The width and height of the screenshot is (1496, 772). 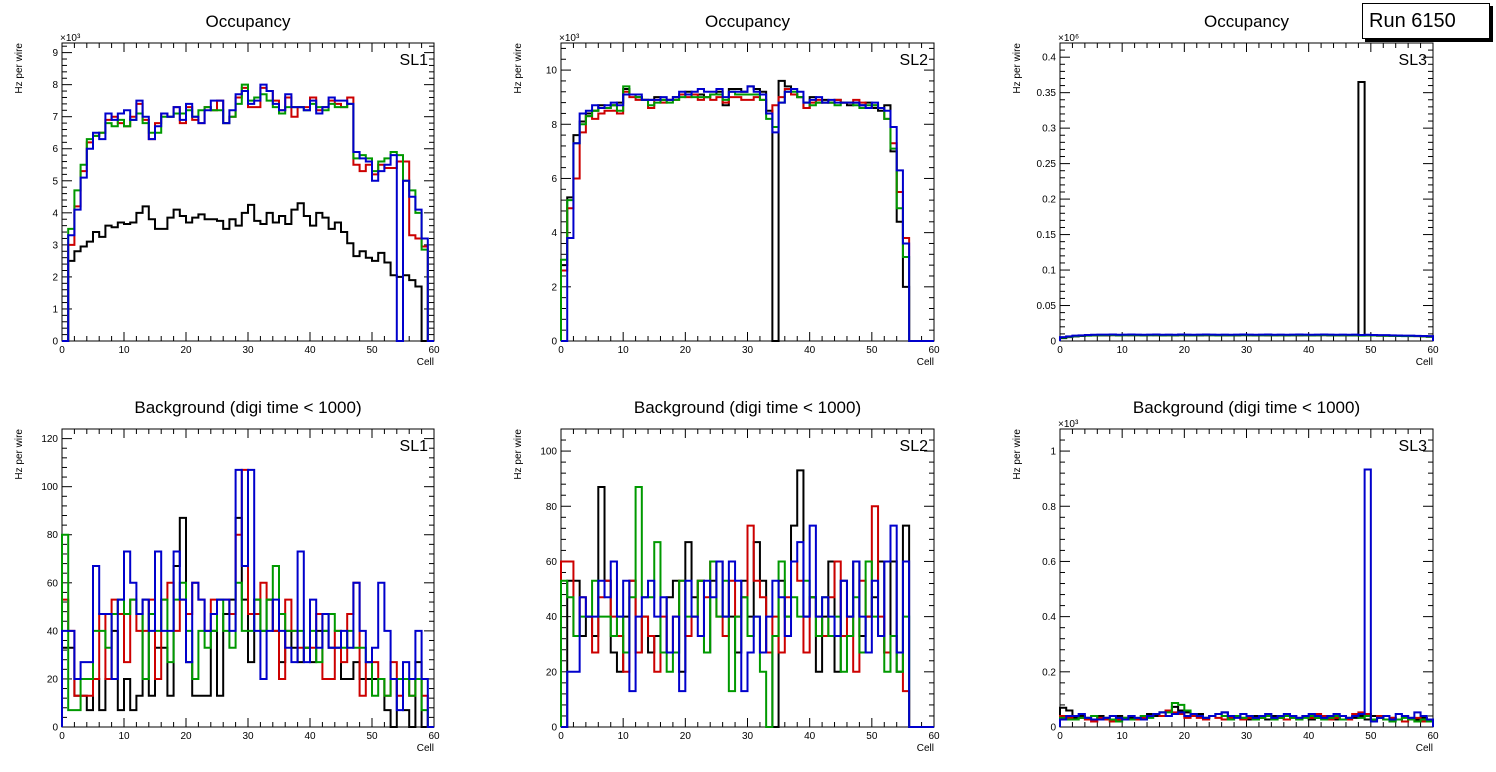 I want to click on y-tick-label: 0.6, so click(x=1049, y=562).